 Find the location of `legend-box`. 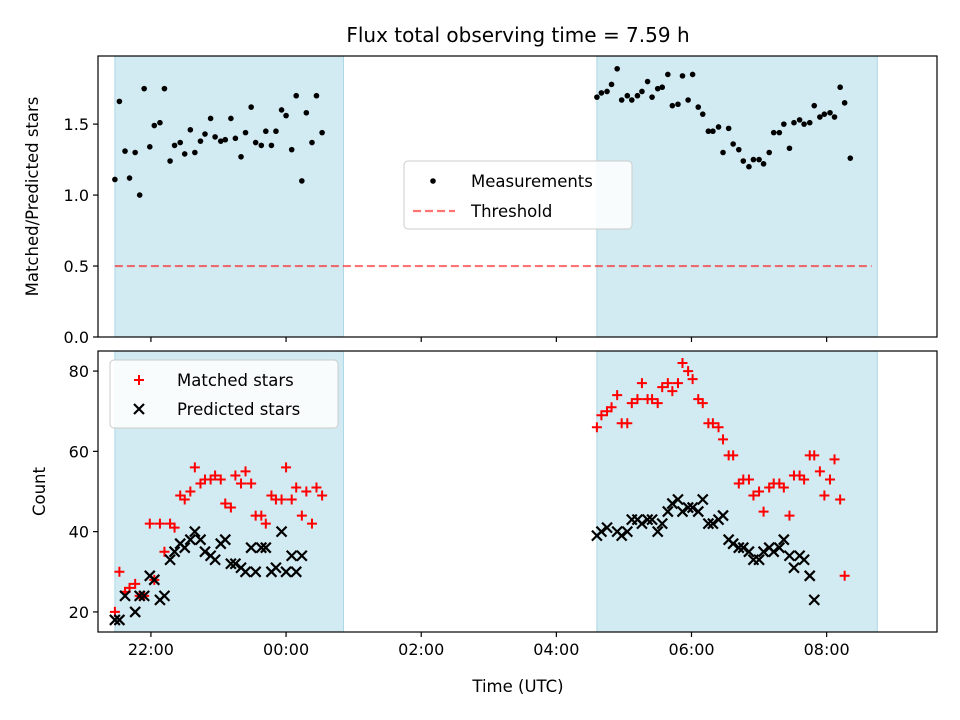

legend-box is located at coordinates (224, 394).